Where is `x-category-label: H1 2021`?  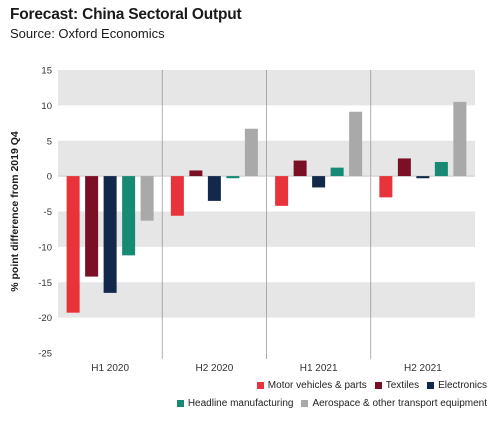 x-category-label: H1 2021 is located at coordinates (319, 368).